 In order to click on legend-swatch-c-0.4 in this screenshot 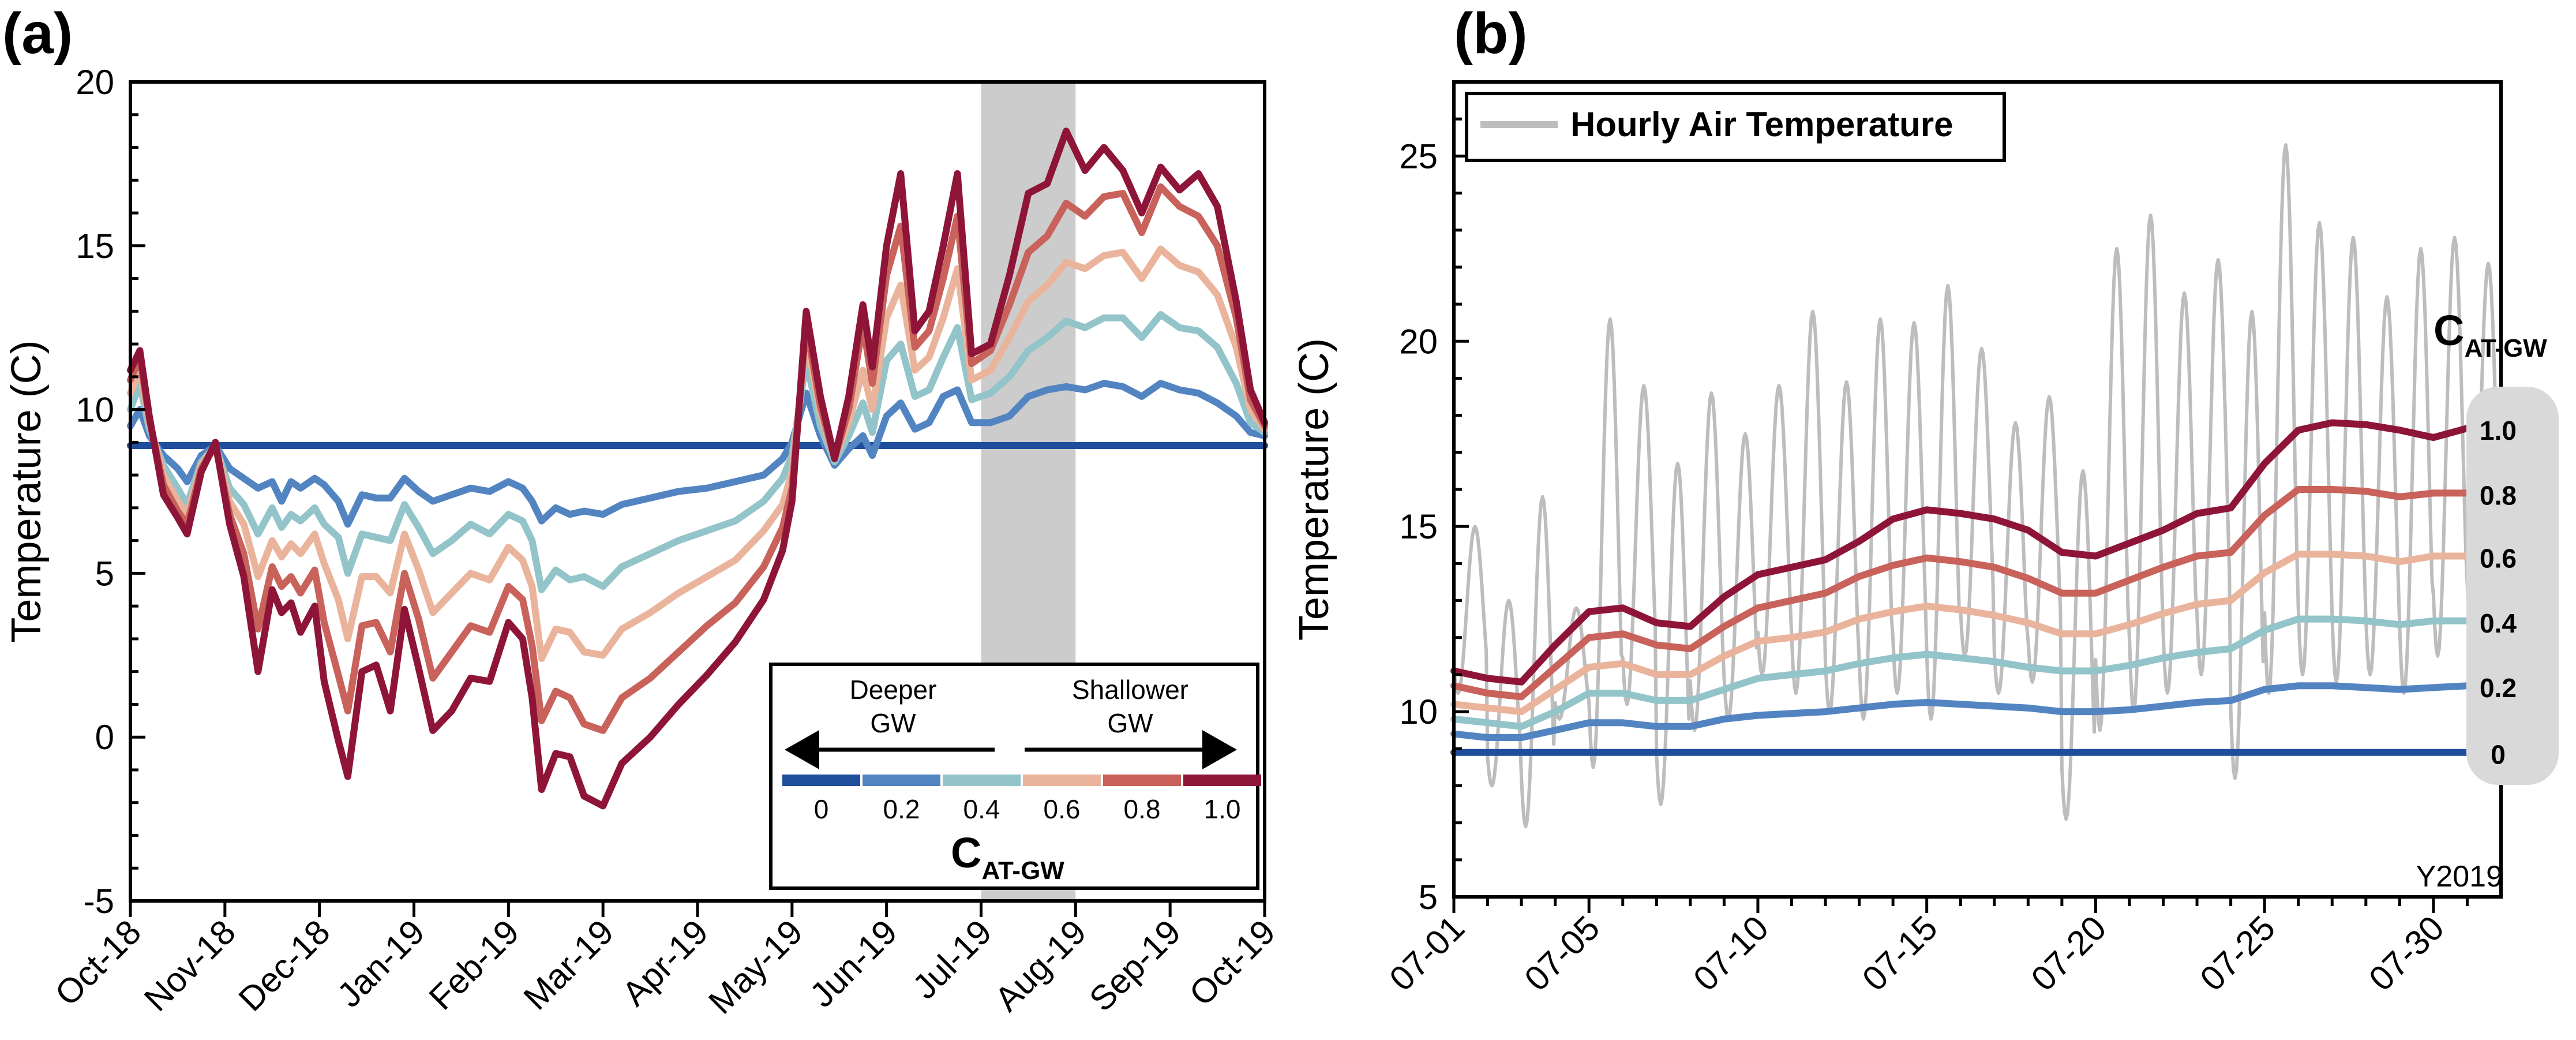, I will do `click(982, 781)`.